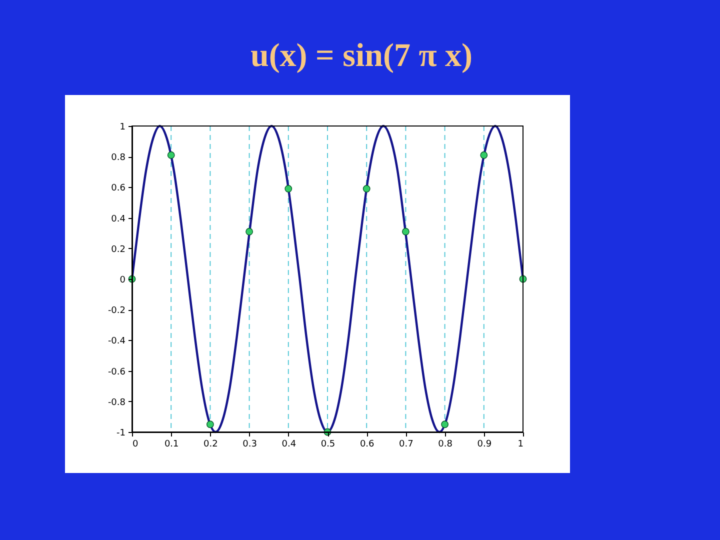 The height and width of the screenshot is (540, 720). What do you see at coordinates (361, 56) in the screenshot?
I see `chart-title: u(x) = sin(7 π x)` at bounding box center [361, 56].